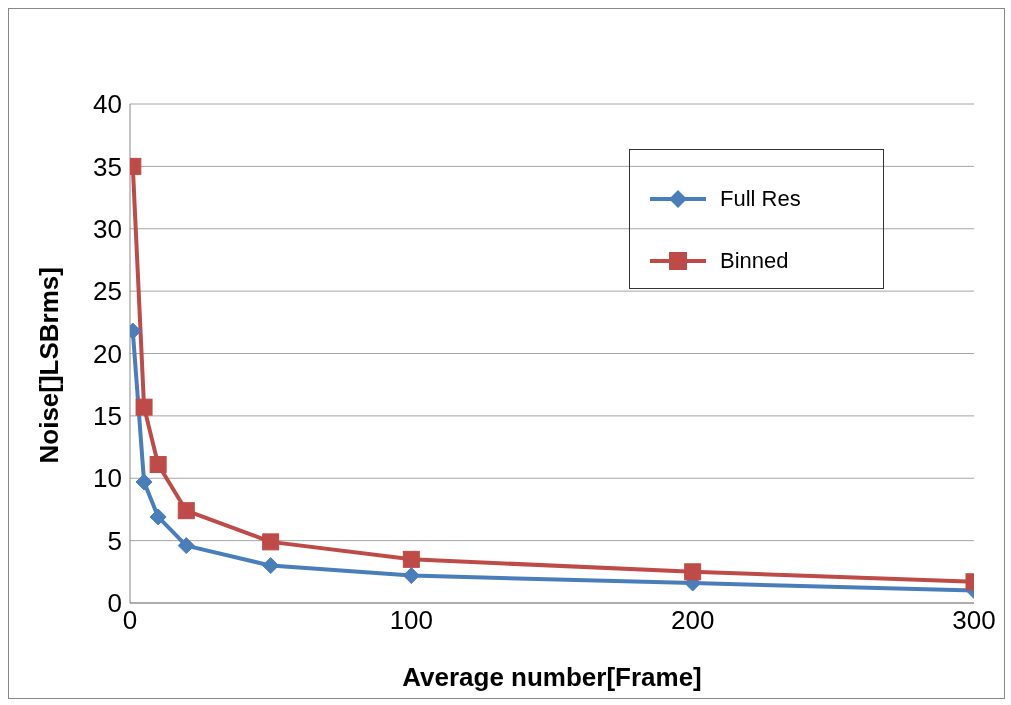 Image resolution: width=1011 pixels, height=705 pixels. Describe the element at coordinates (107, 228) in the screenshot. I see `y-tick-label: 30` at that location.